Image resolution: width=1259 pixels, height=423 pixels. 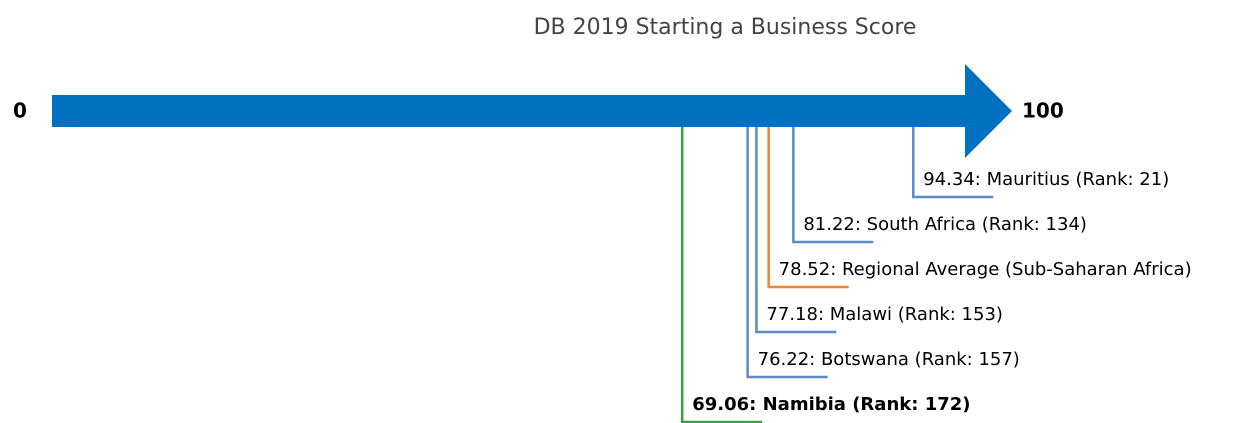 I want to click on value-label: 77.18: Malawi (Rank: 153), so click(x=884, y=314).